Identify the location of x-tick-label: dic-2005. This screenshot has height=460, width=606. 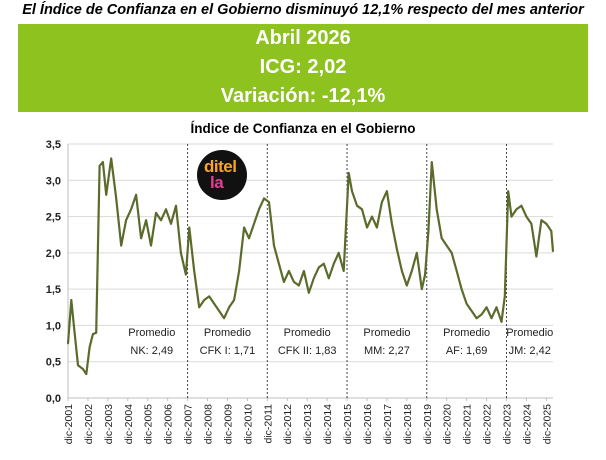
(149, 424).